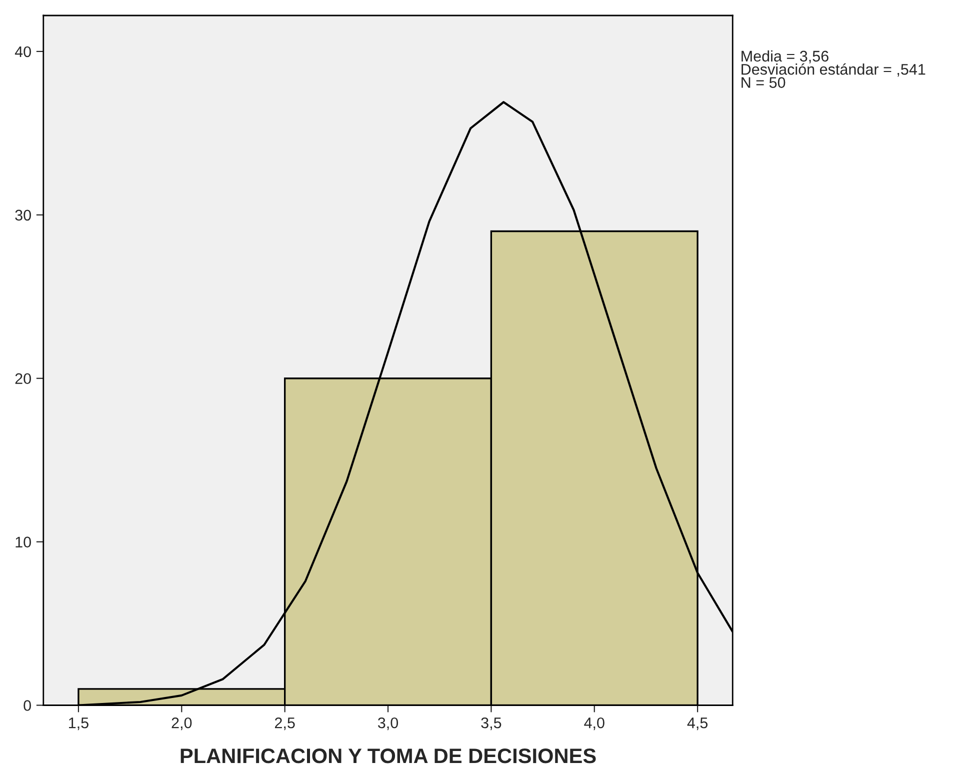  What do you see at coordinates (764, 82) in the screenshot?
I see `text: N = 50` at bounding box center [764, 82].